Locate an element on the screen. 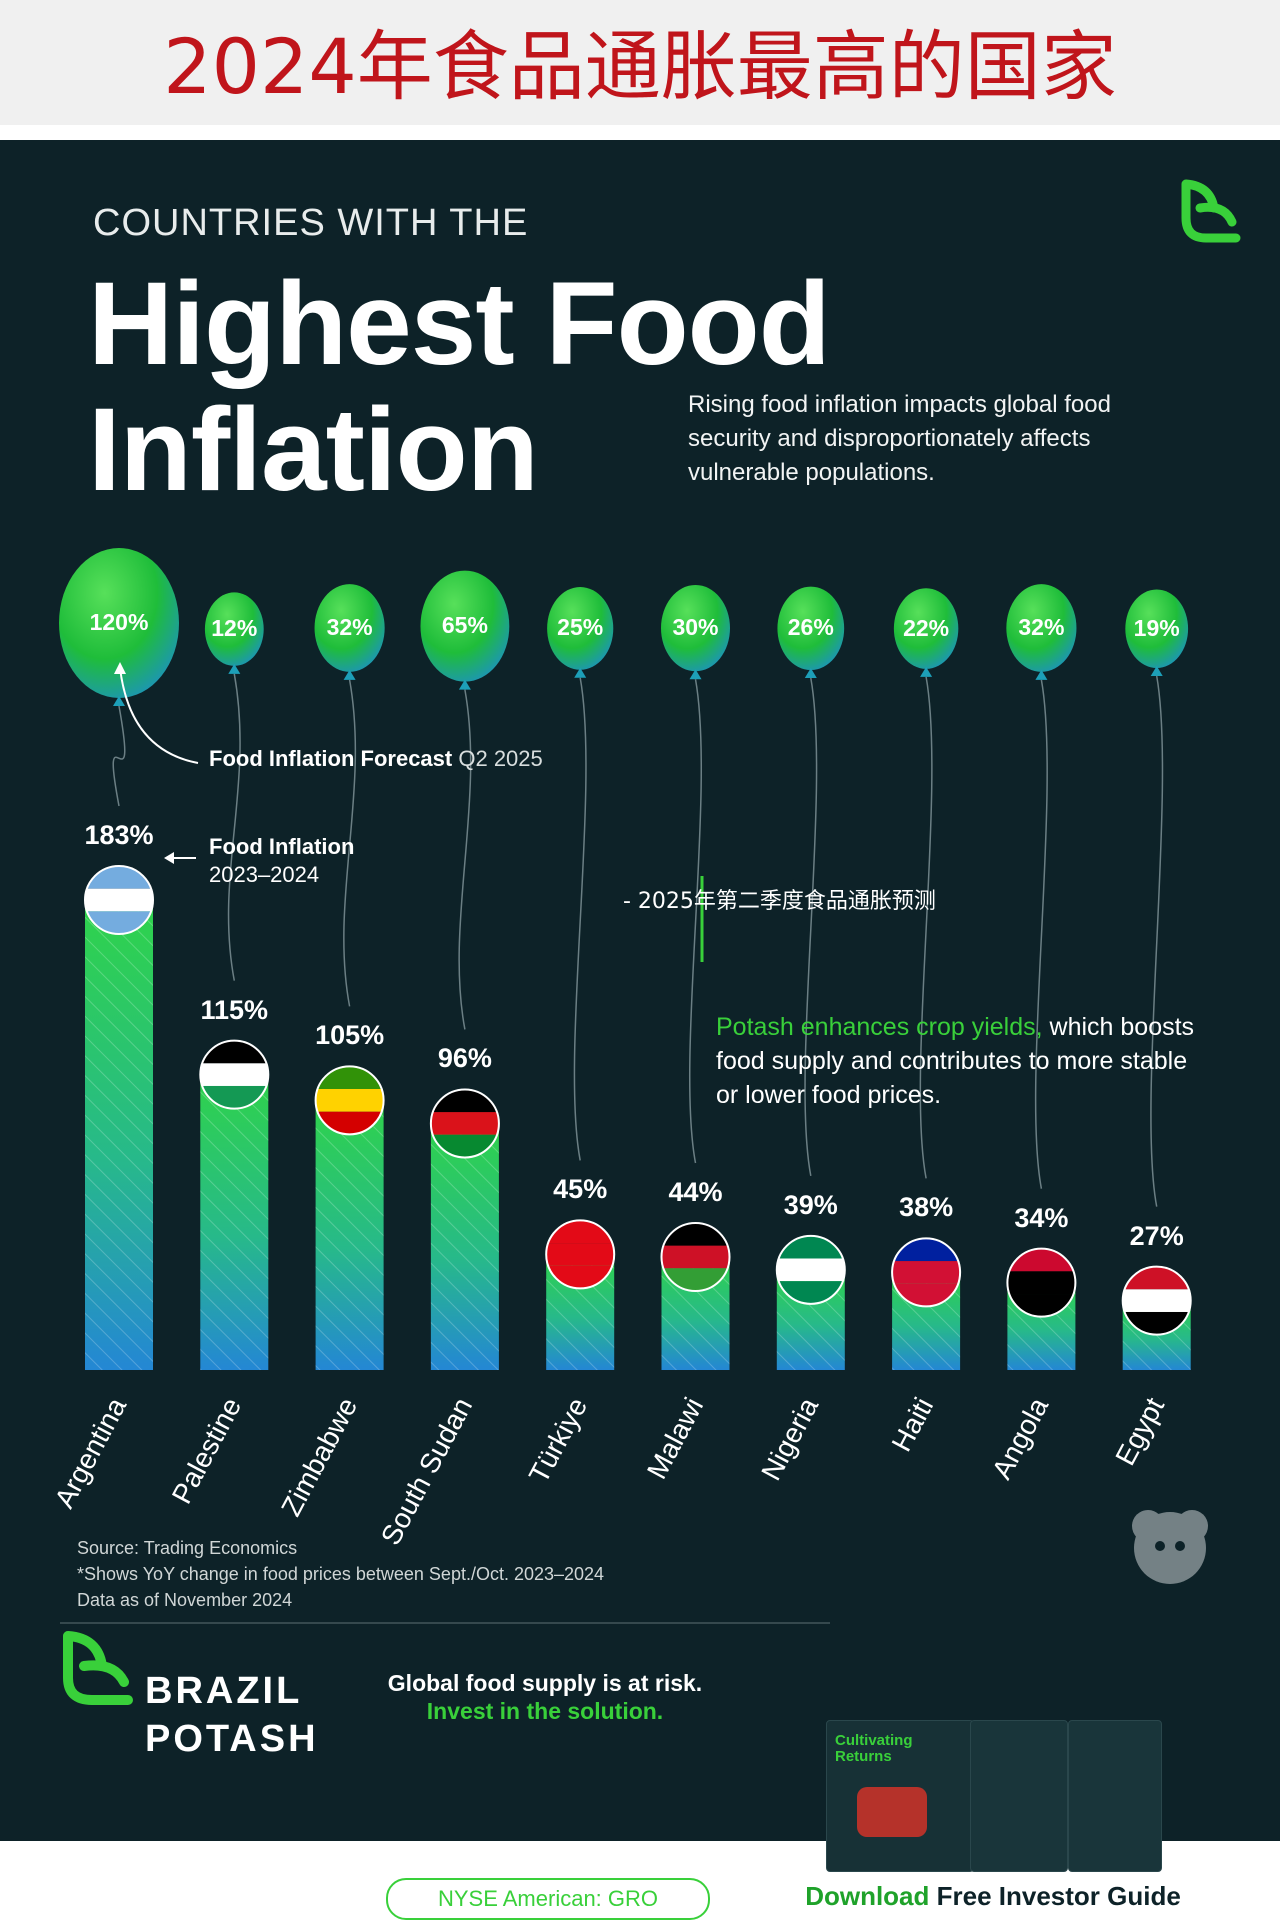 Image resolution: width=1280 pixels, height=1920 pixels. balloon-knot-angola is located at coordinates (1041, 674).